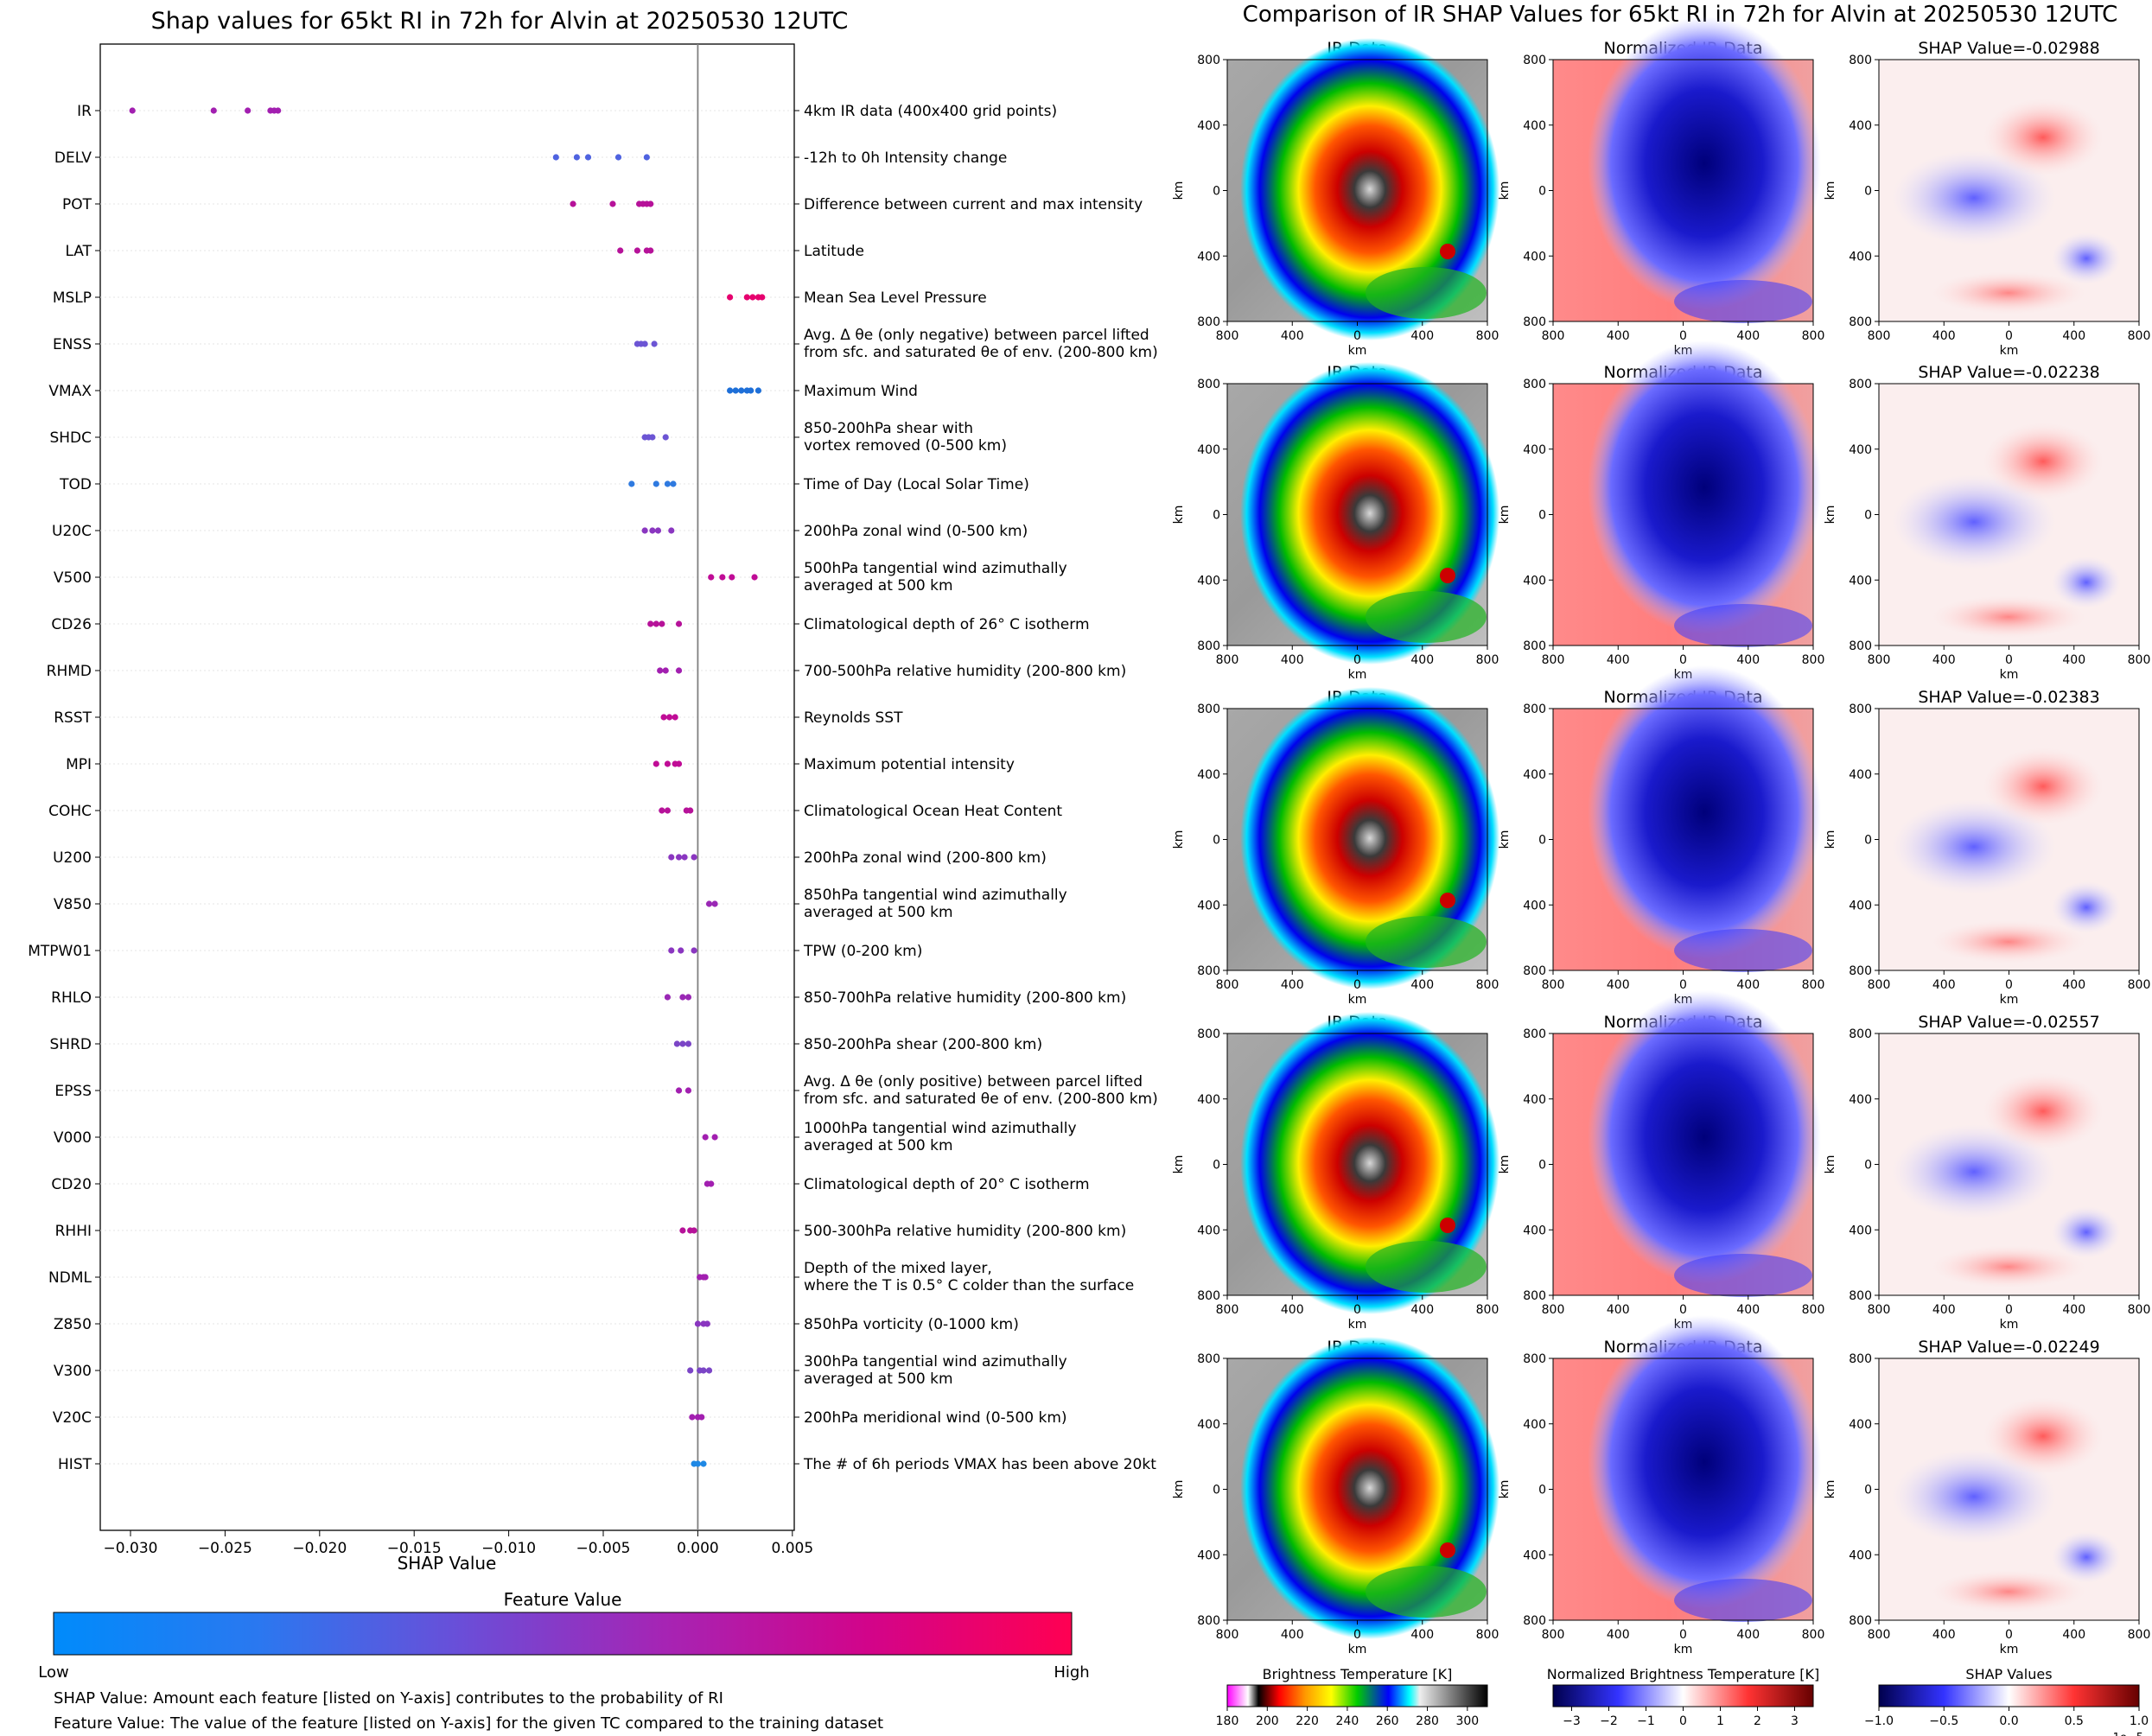  I want to click on colorbar-gradient, so click(2009, 1695).